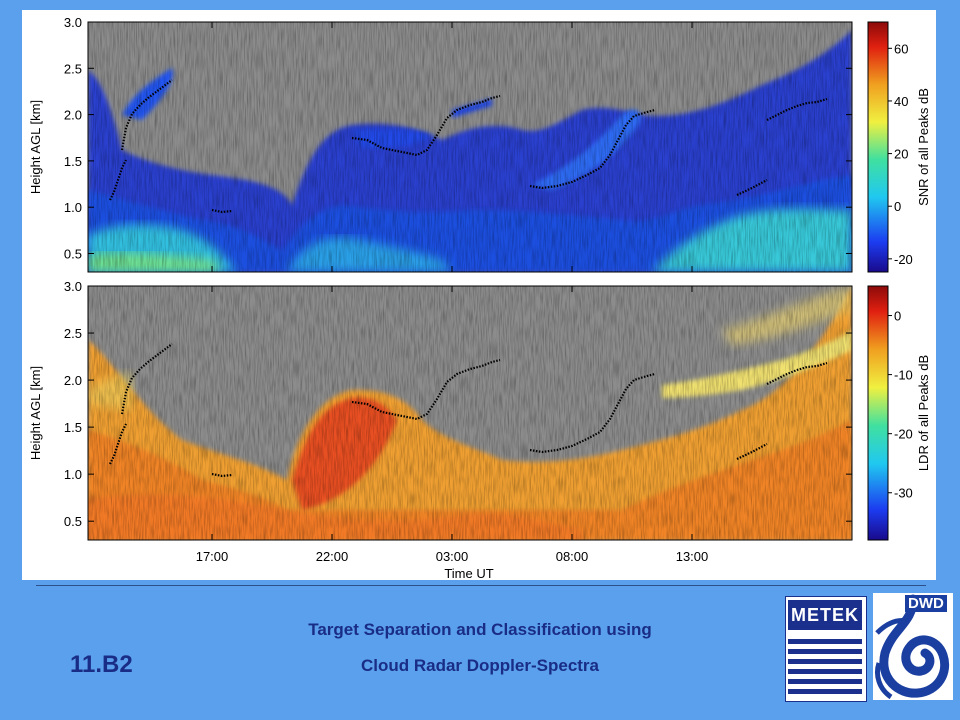  What do you see at coordinates (825, 615) in the screenshot?
I see `metek-logo-text: METEK` at bounding box center [825, 615].